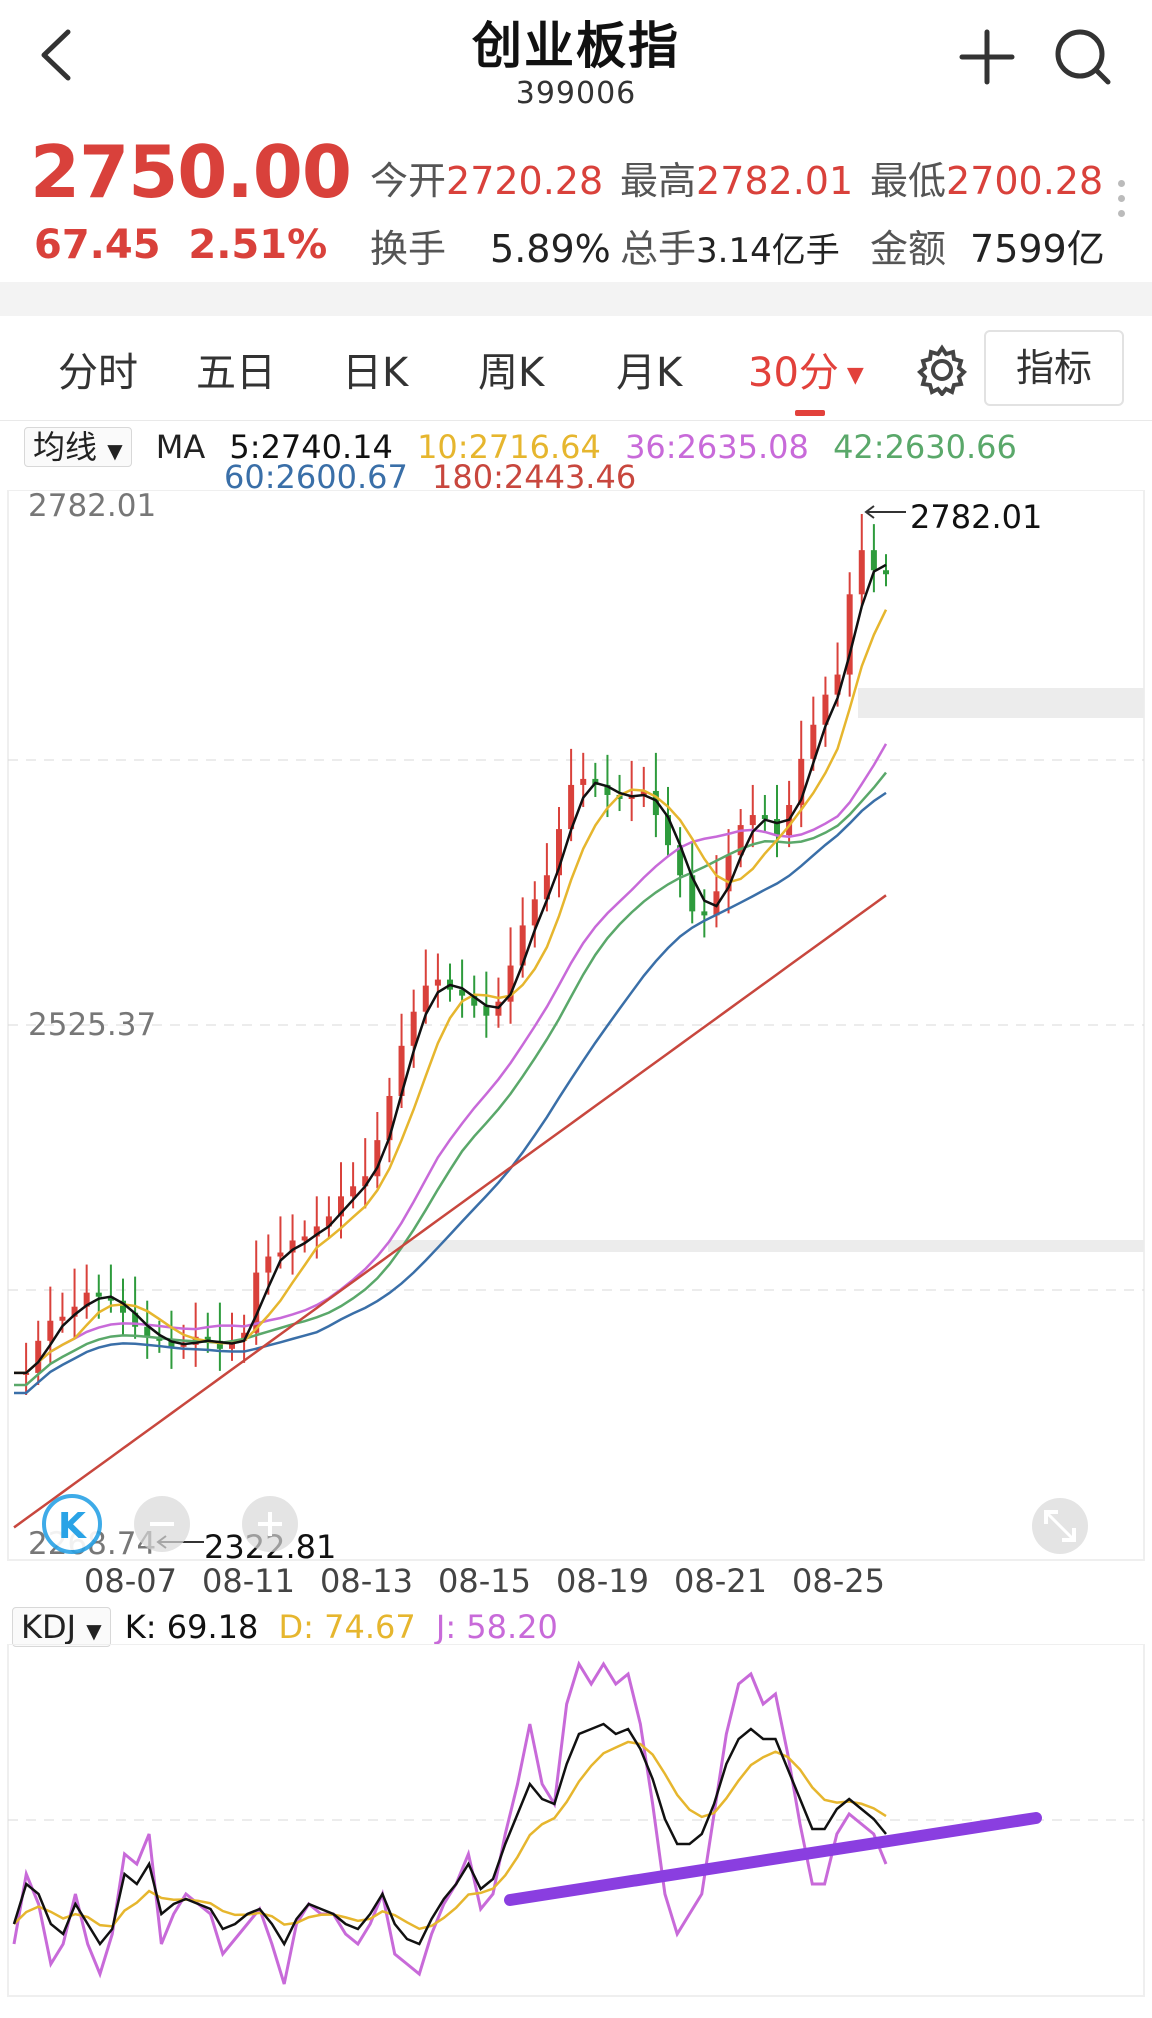 Image resolution: width=1152 pixels, height=2018 pixels. I want to click on x-axis-label: 08-15, so click(484, 1581).